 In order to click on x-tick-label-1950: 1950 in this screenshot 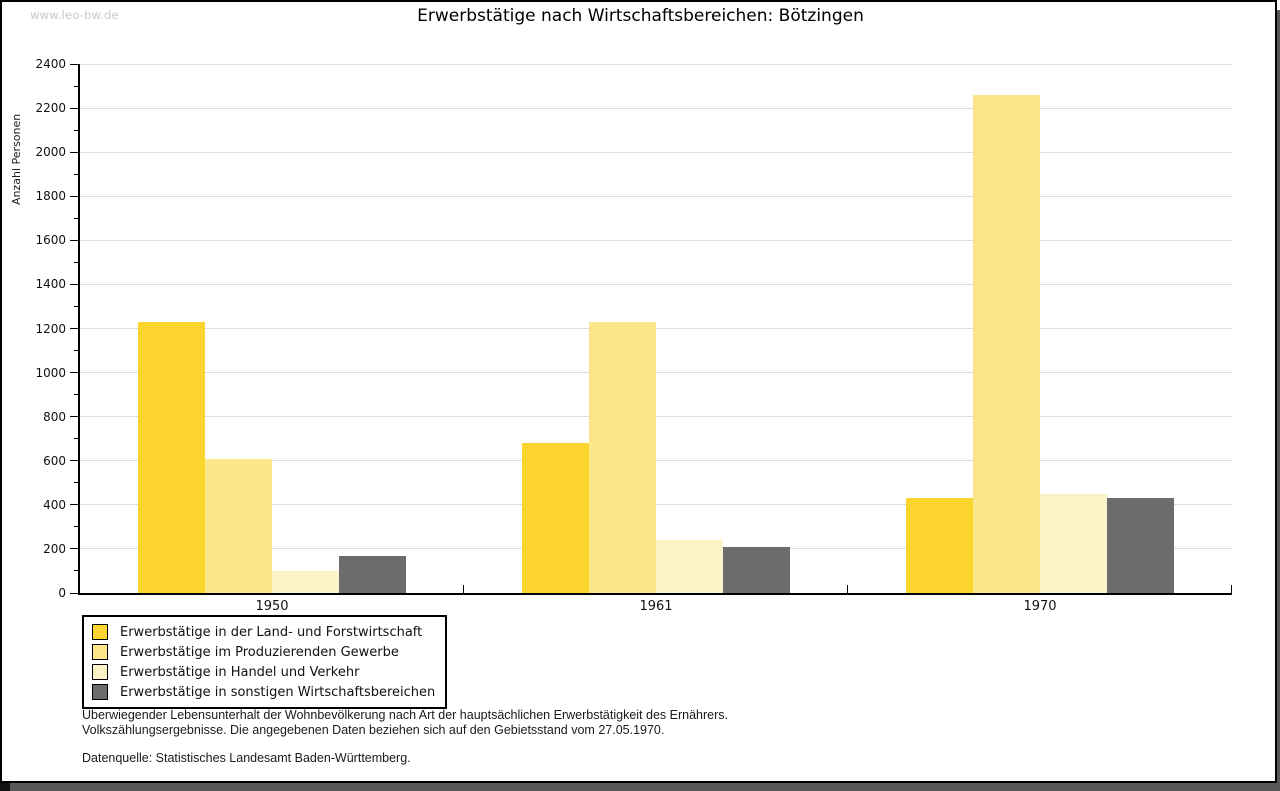, I will do `click(272, 606)`.